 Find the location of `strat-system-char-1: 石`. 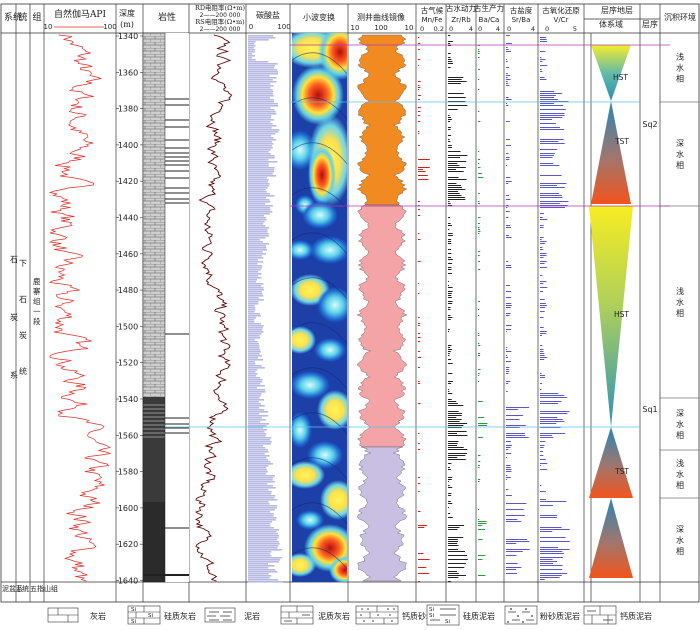

strat-system-char-1: 石 is located at coordinates (14, 259).